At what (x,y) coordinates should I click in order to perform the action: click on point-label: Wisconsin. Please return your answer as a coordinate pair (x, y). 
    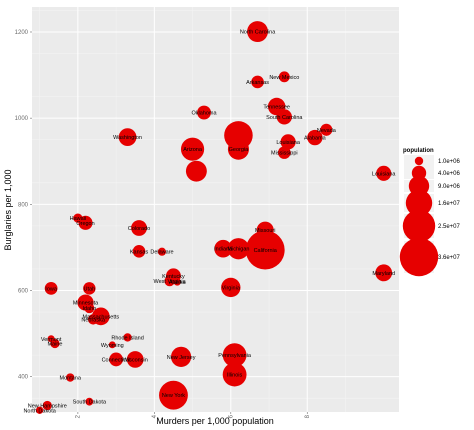
    Looking at the image, I should click on (135, 360).